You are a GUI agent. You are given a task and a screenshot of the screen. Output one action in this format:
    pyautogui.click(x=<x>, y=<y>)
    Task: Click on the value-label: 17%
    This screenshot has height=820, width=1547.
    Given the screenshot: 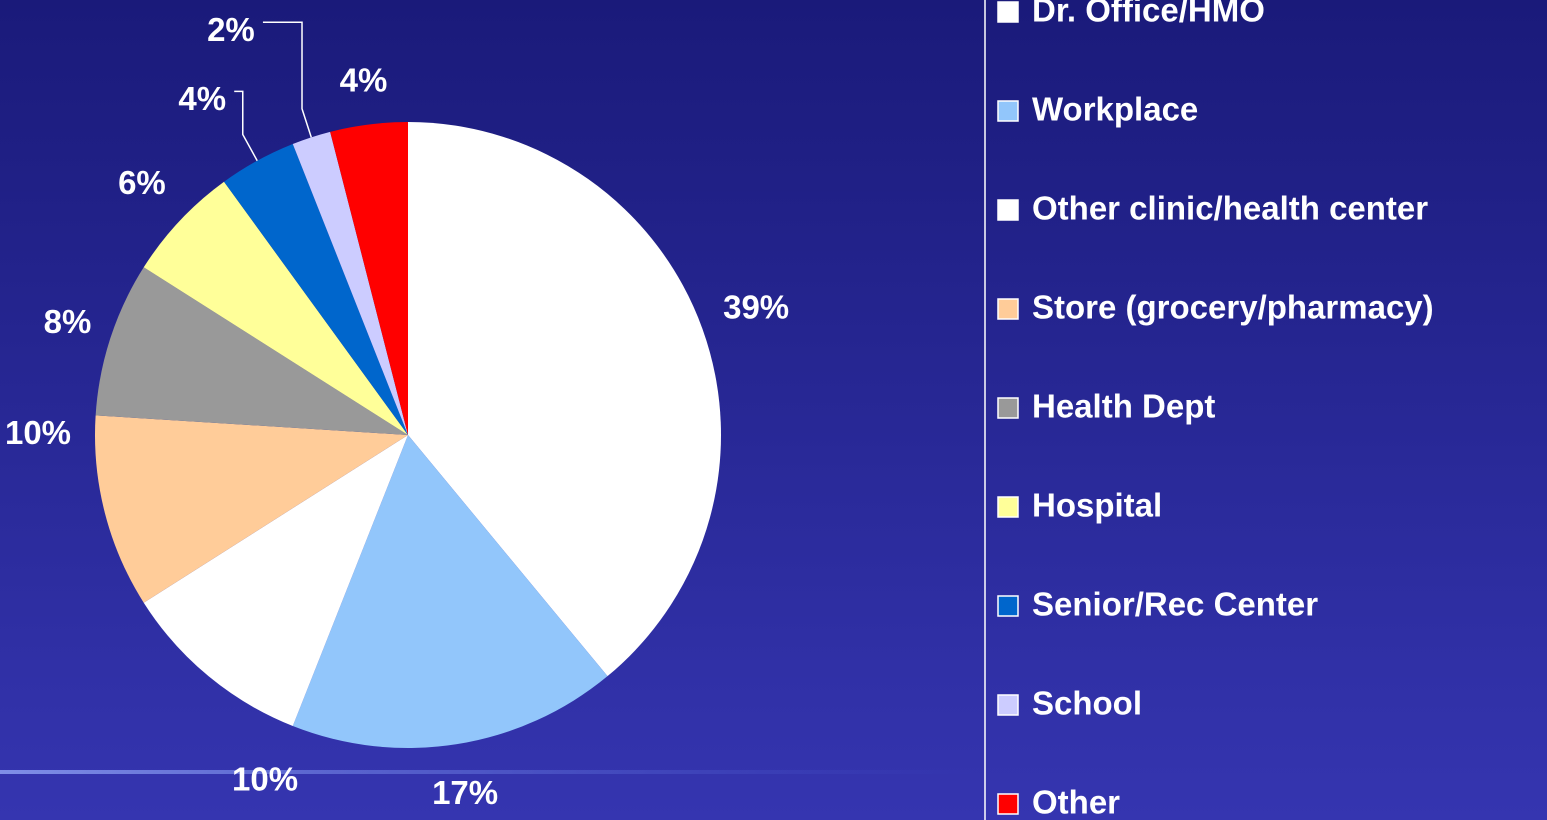 What is the action you would take?
    pyautogui.click(x=465, y=792)
    